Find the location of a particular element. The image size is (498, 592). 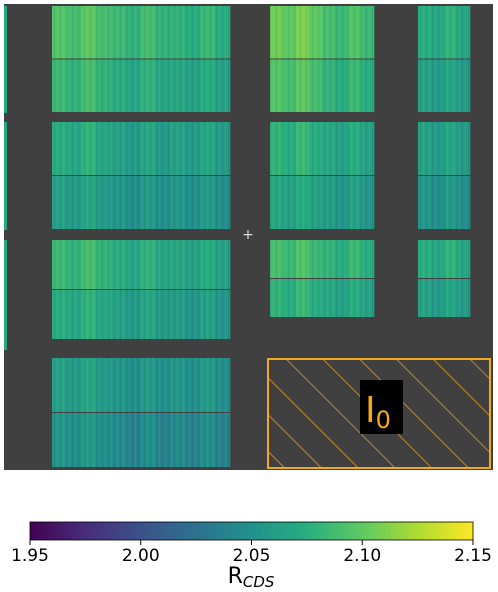

colorbar-ticks: 1.95 2.00 2.05 2.10 2.15 is located at coordinates (251, 553).